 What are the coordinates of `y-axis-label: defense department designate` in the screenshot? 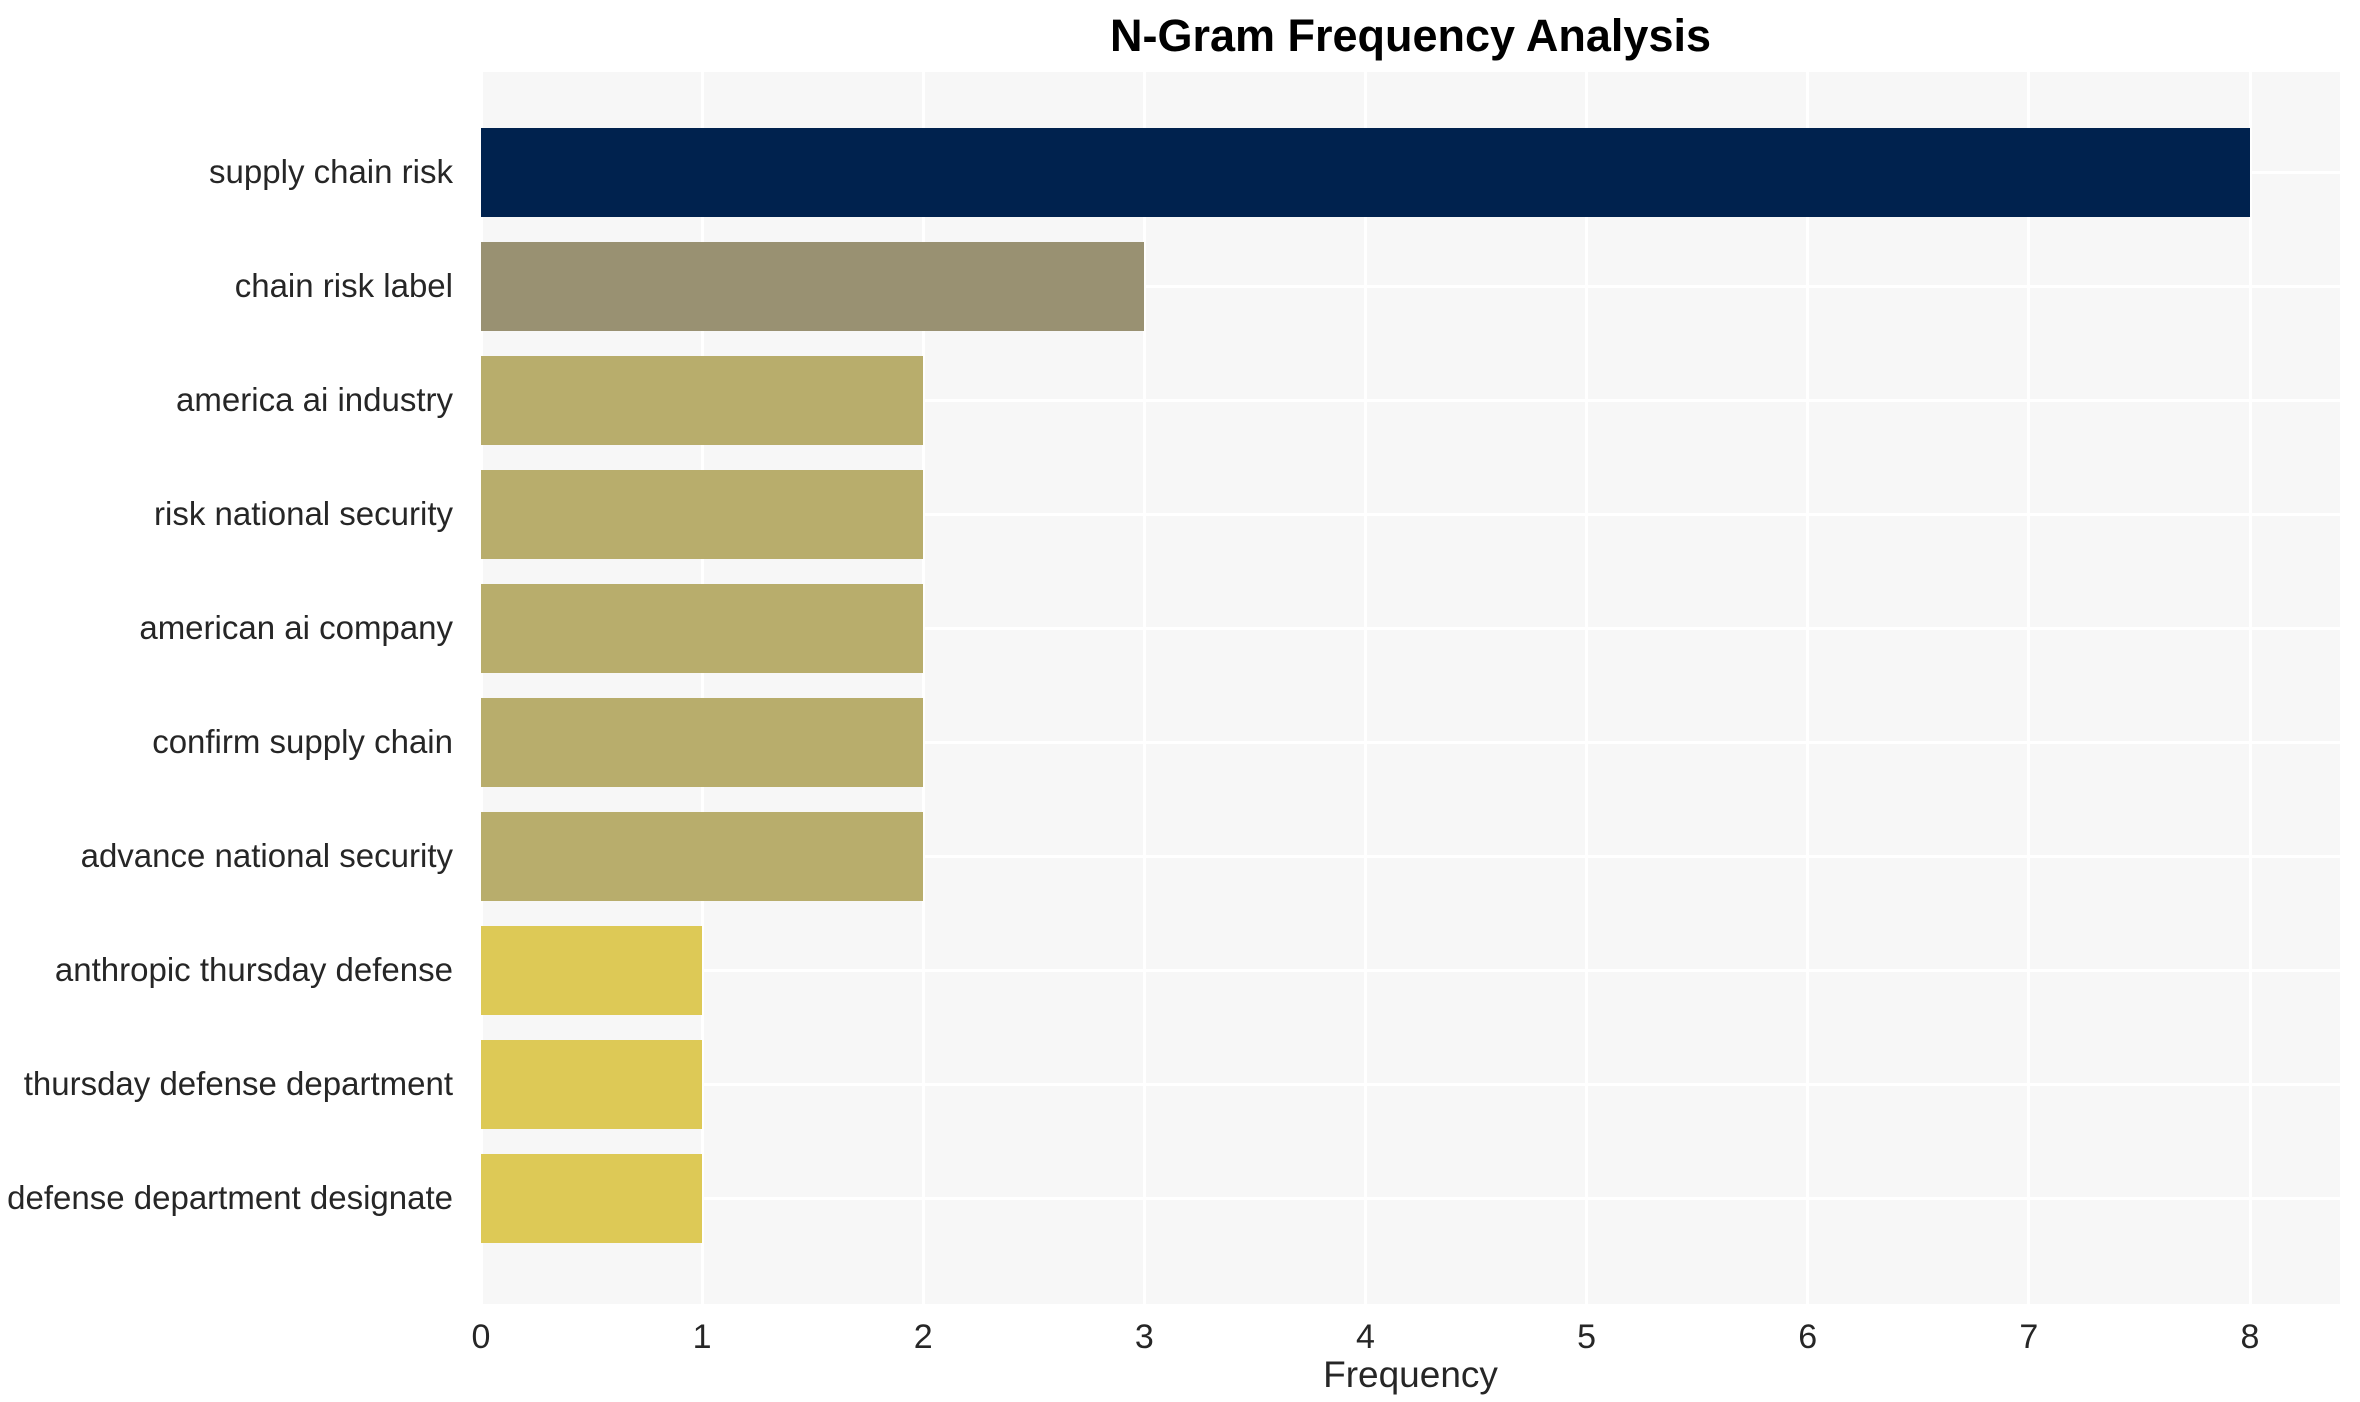 It's located at (230, 1197).